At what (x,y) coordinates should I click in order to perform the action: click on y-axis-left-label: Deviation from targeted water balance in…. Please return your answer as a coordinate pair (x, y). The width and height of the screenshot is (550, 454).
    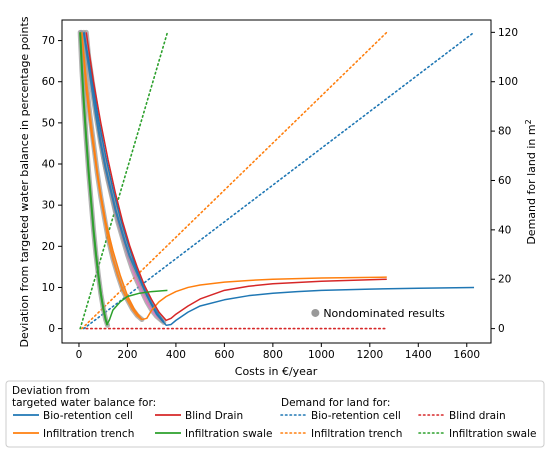
    Looking at the image, I should click on (24, 181).